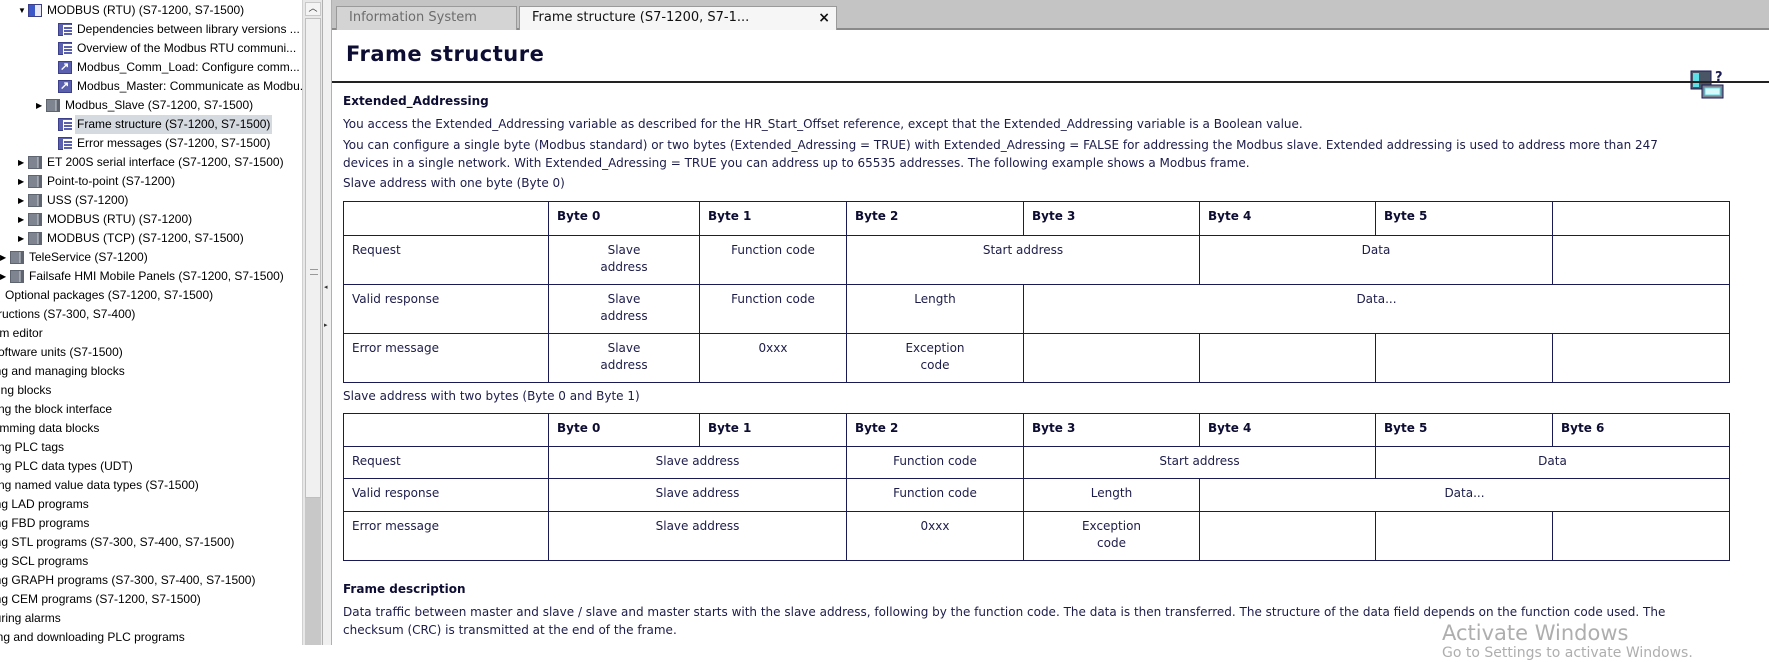 The image size is (1769, 662). What do you see at coordinates (50, 428) in the screenshot?
I see `tree-item: gramming data blocks` at bounding box center [50, 428].